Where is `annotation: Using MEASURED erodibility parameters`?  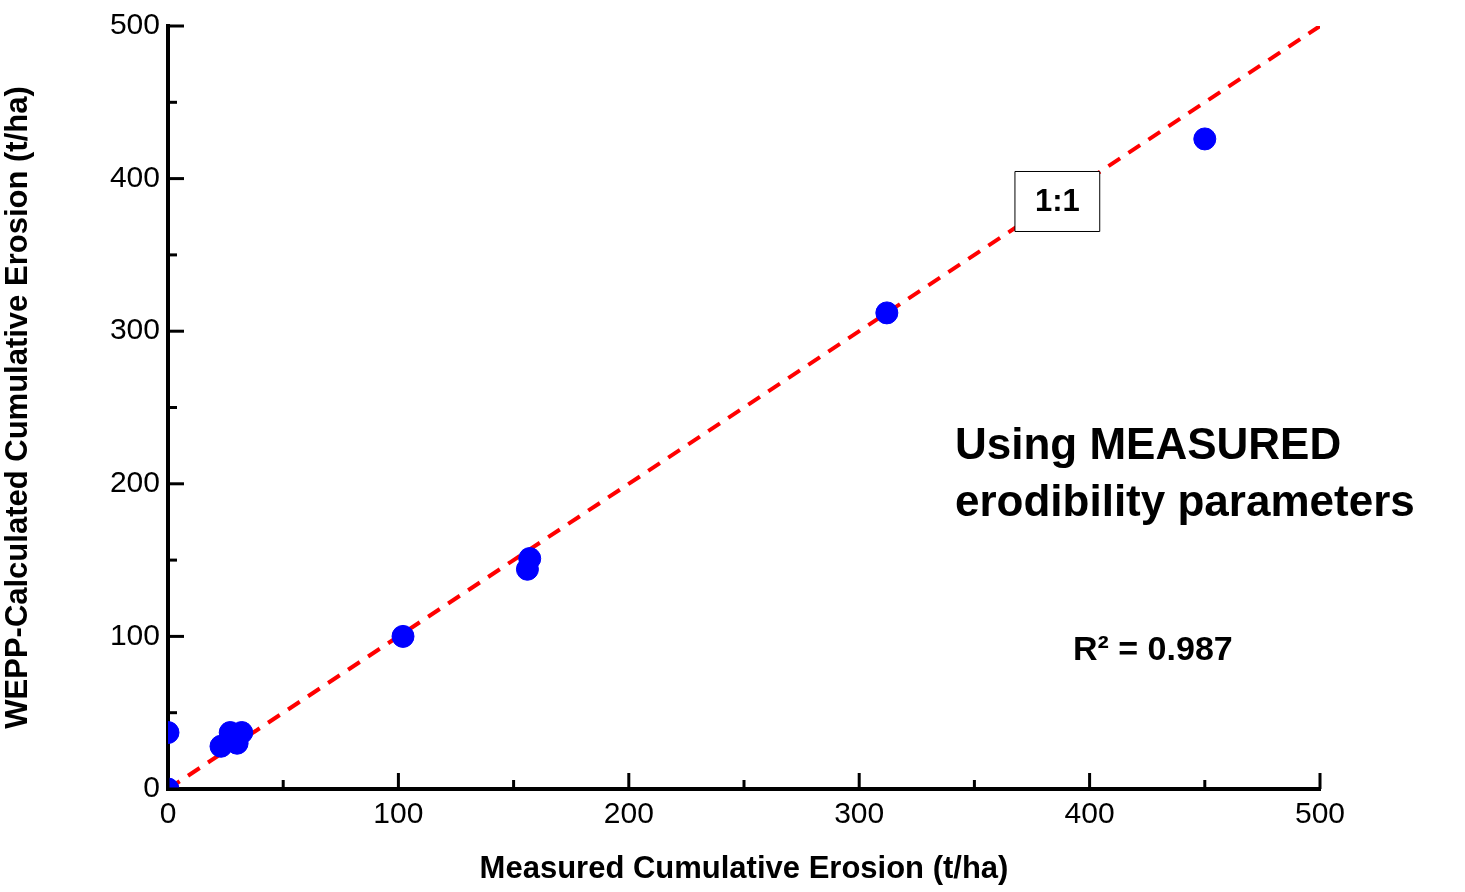 annotation: Using MEASURED erodibility parameters is located at coordinates (1185, 473).